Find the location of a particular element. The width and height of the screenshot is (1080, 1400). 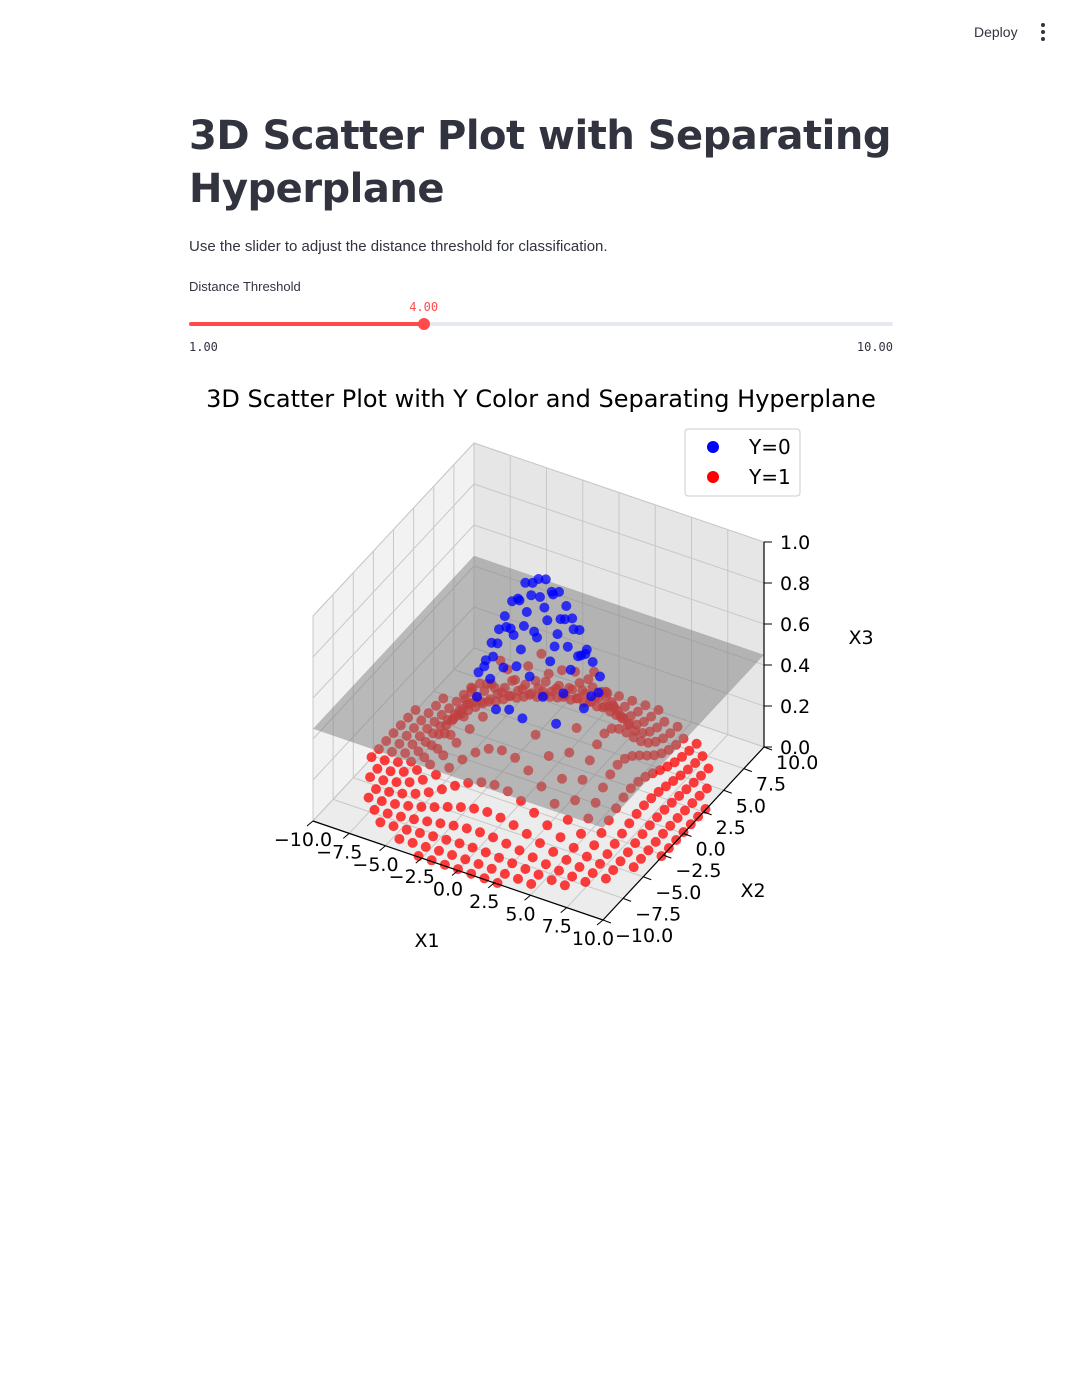

more-vertical-icon is located at coordinates (1043, 32).